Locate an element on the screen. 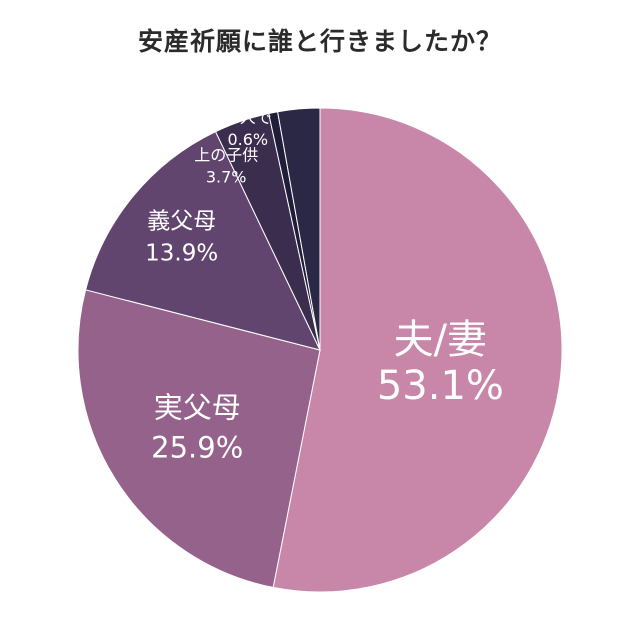 This screenshot has height=640, width=640. slice-label-2: 実父母 is located at coordinates (197, 408).